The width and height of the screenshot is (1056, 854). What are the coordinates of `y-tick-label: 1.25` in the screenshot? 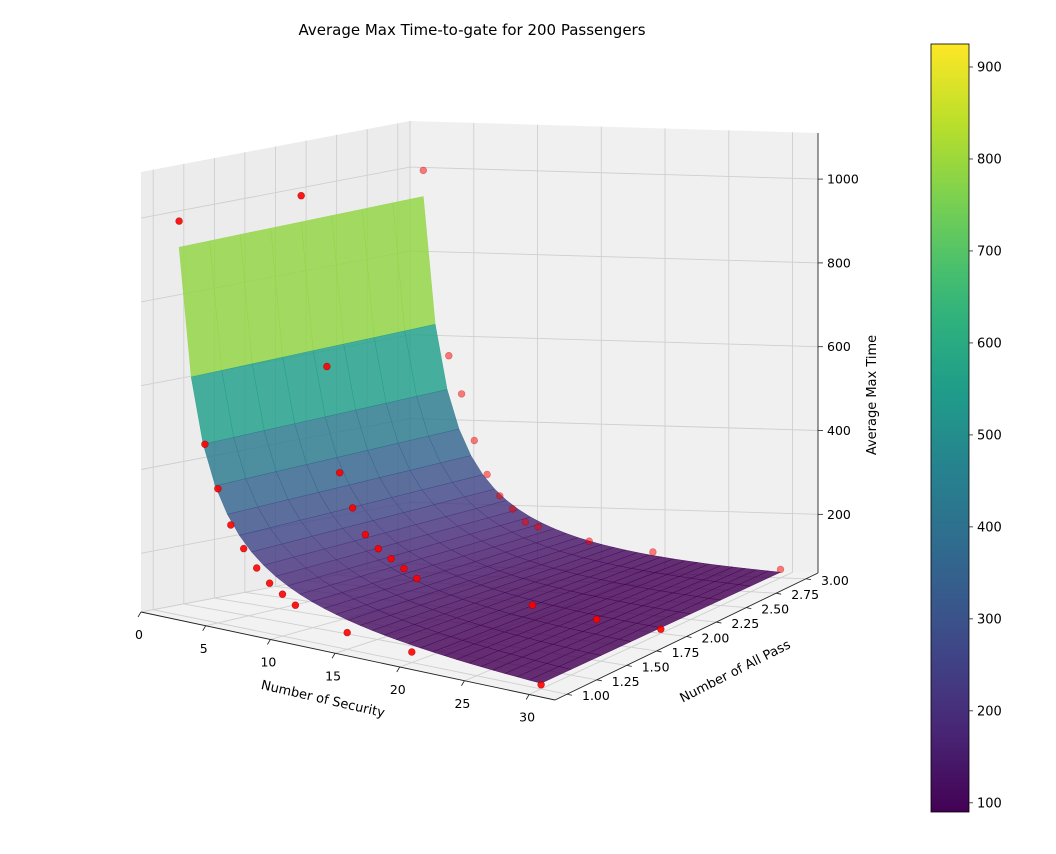 It's located at (626, 681).